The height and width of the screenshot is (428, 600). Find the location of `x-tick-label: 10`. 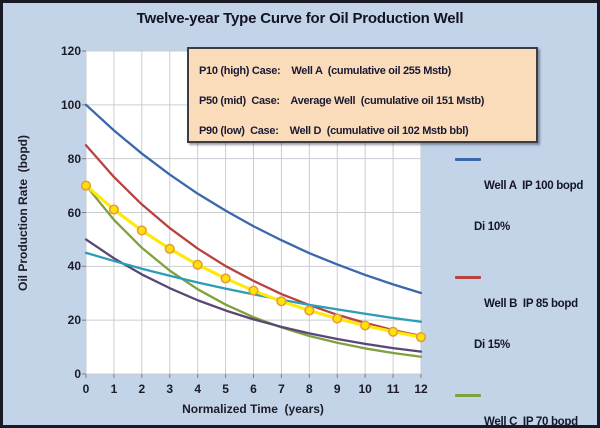

x-tick-label: 10 is located at coordinates (365, 389).